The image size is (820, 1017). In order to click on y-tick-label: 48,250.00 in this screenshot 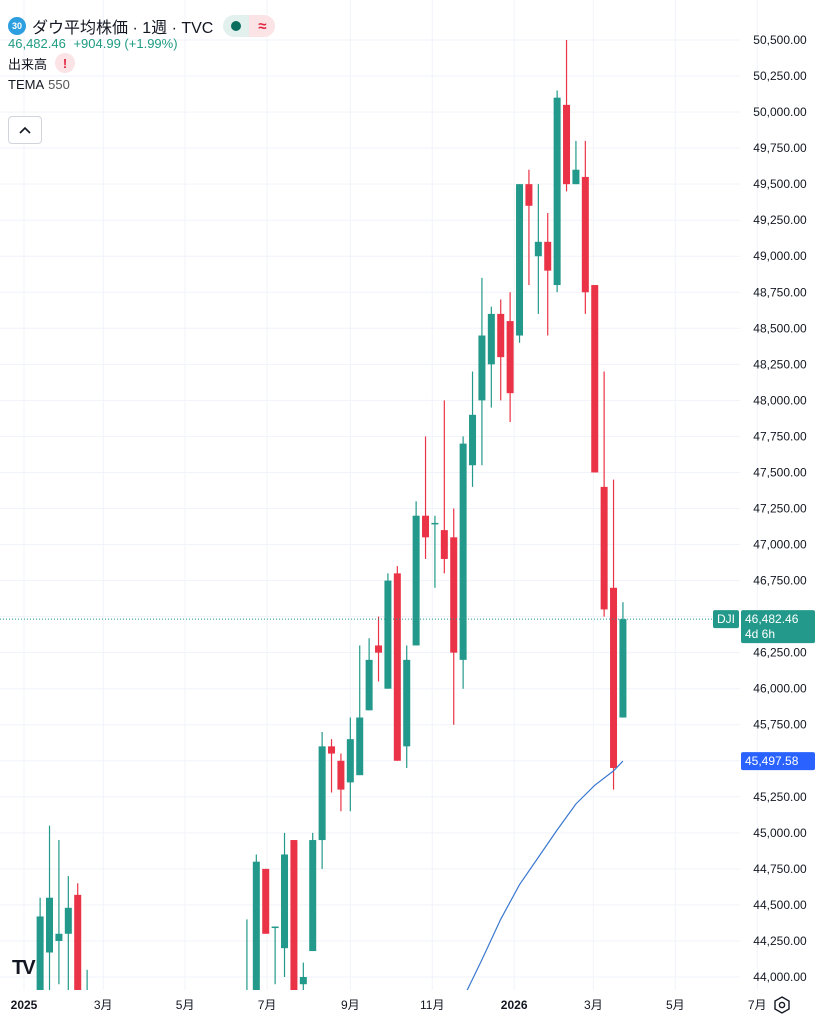, I will do `click(780, 364)`.